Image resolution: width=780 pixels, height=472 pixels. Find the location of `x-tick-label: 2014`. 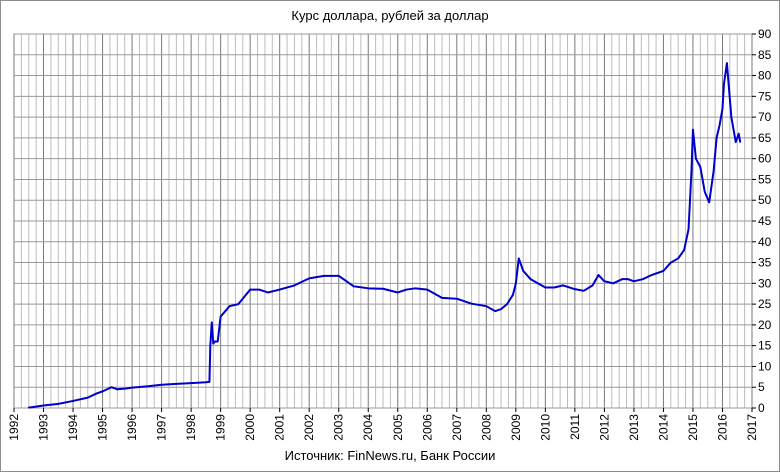

x-tick-label: 2014 is located at coordinates (663, 427).